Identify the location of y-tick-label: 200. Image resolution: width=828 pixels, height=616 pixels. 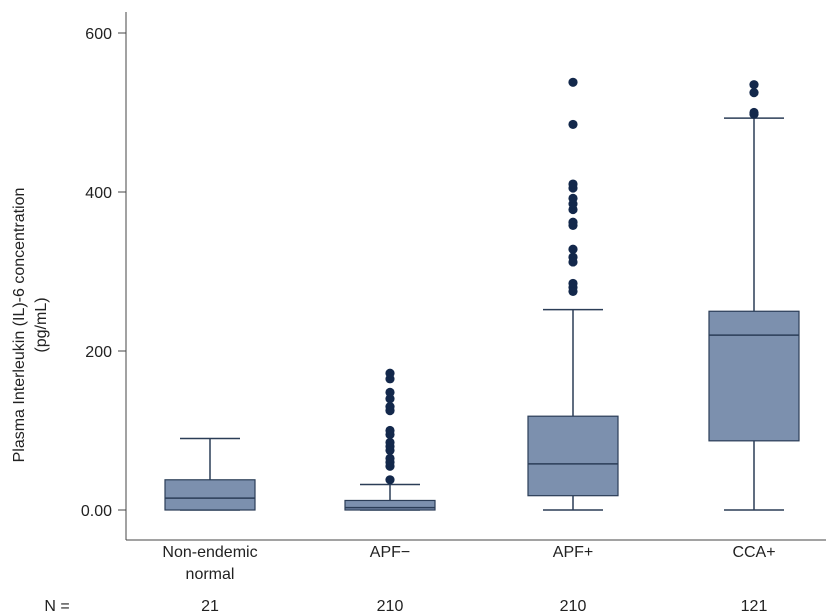
(98, 352).